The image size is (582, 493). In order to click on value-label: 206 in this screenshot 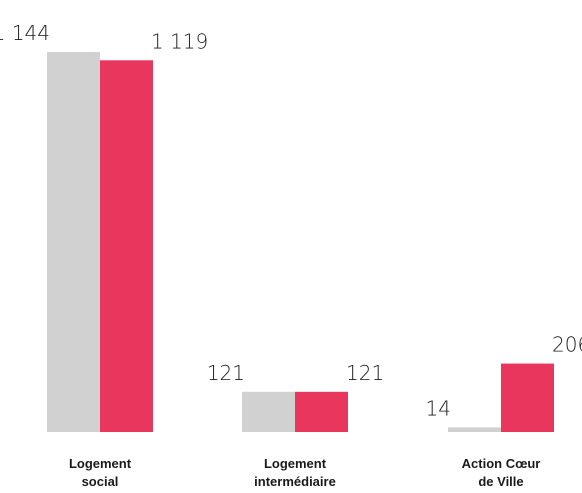, I will do `click(567, 345)`.